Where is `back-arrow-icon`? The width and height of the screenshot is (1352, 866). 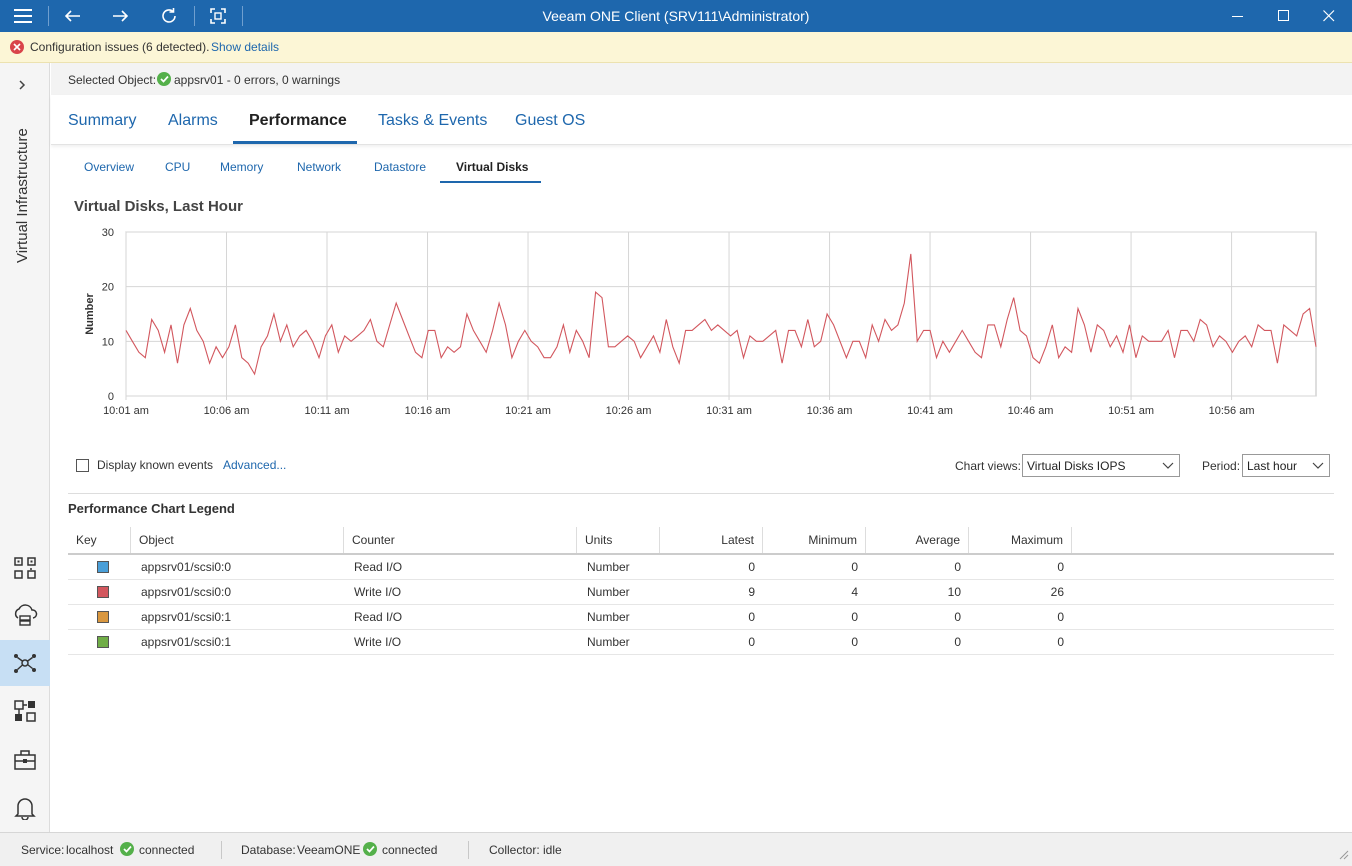 back-arrow-icon is located at coordinates (73, 16).